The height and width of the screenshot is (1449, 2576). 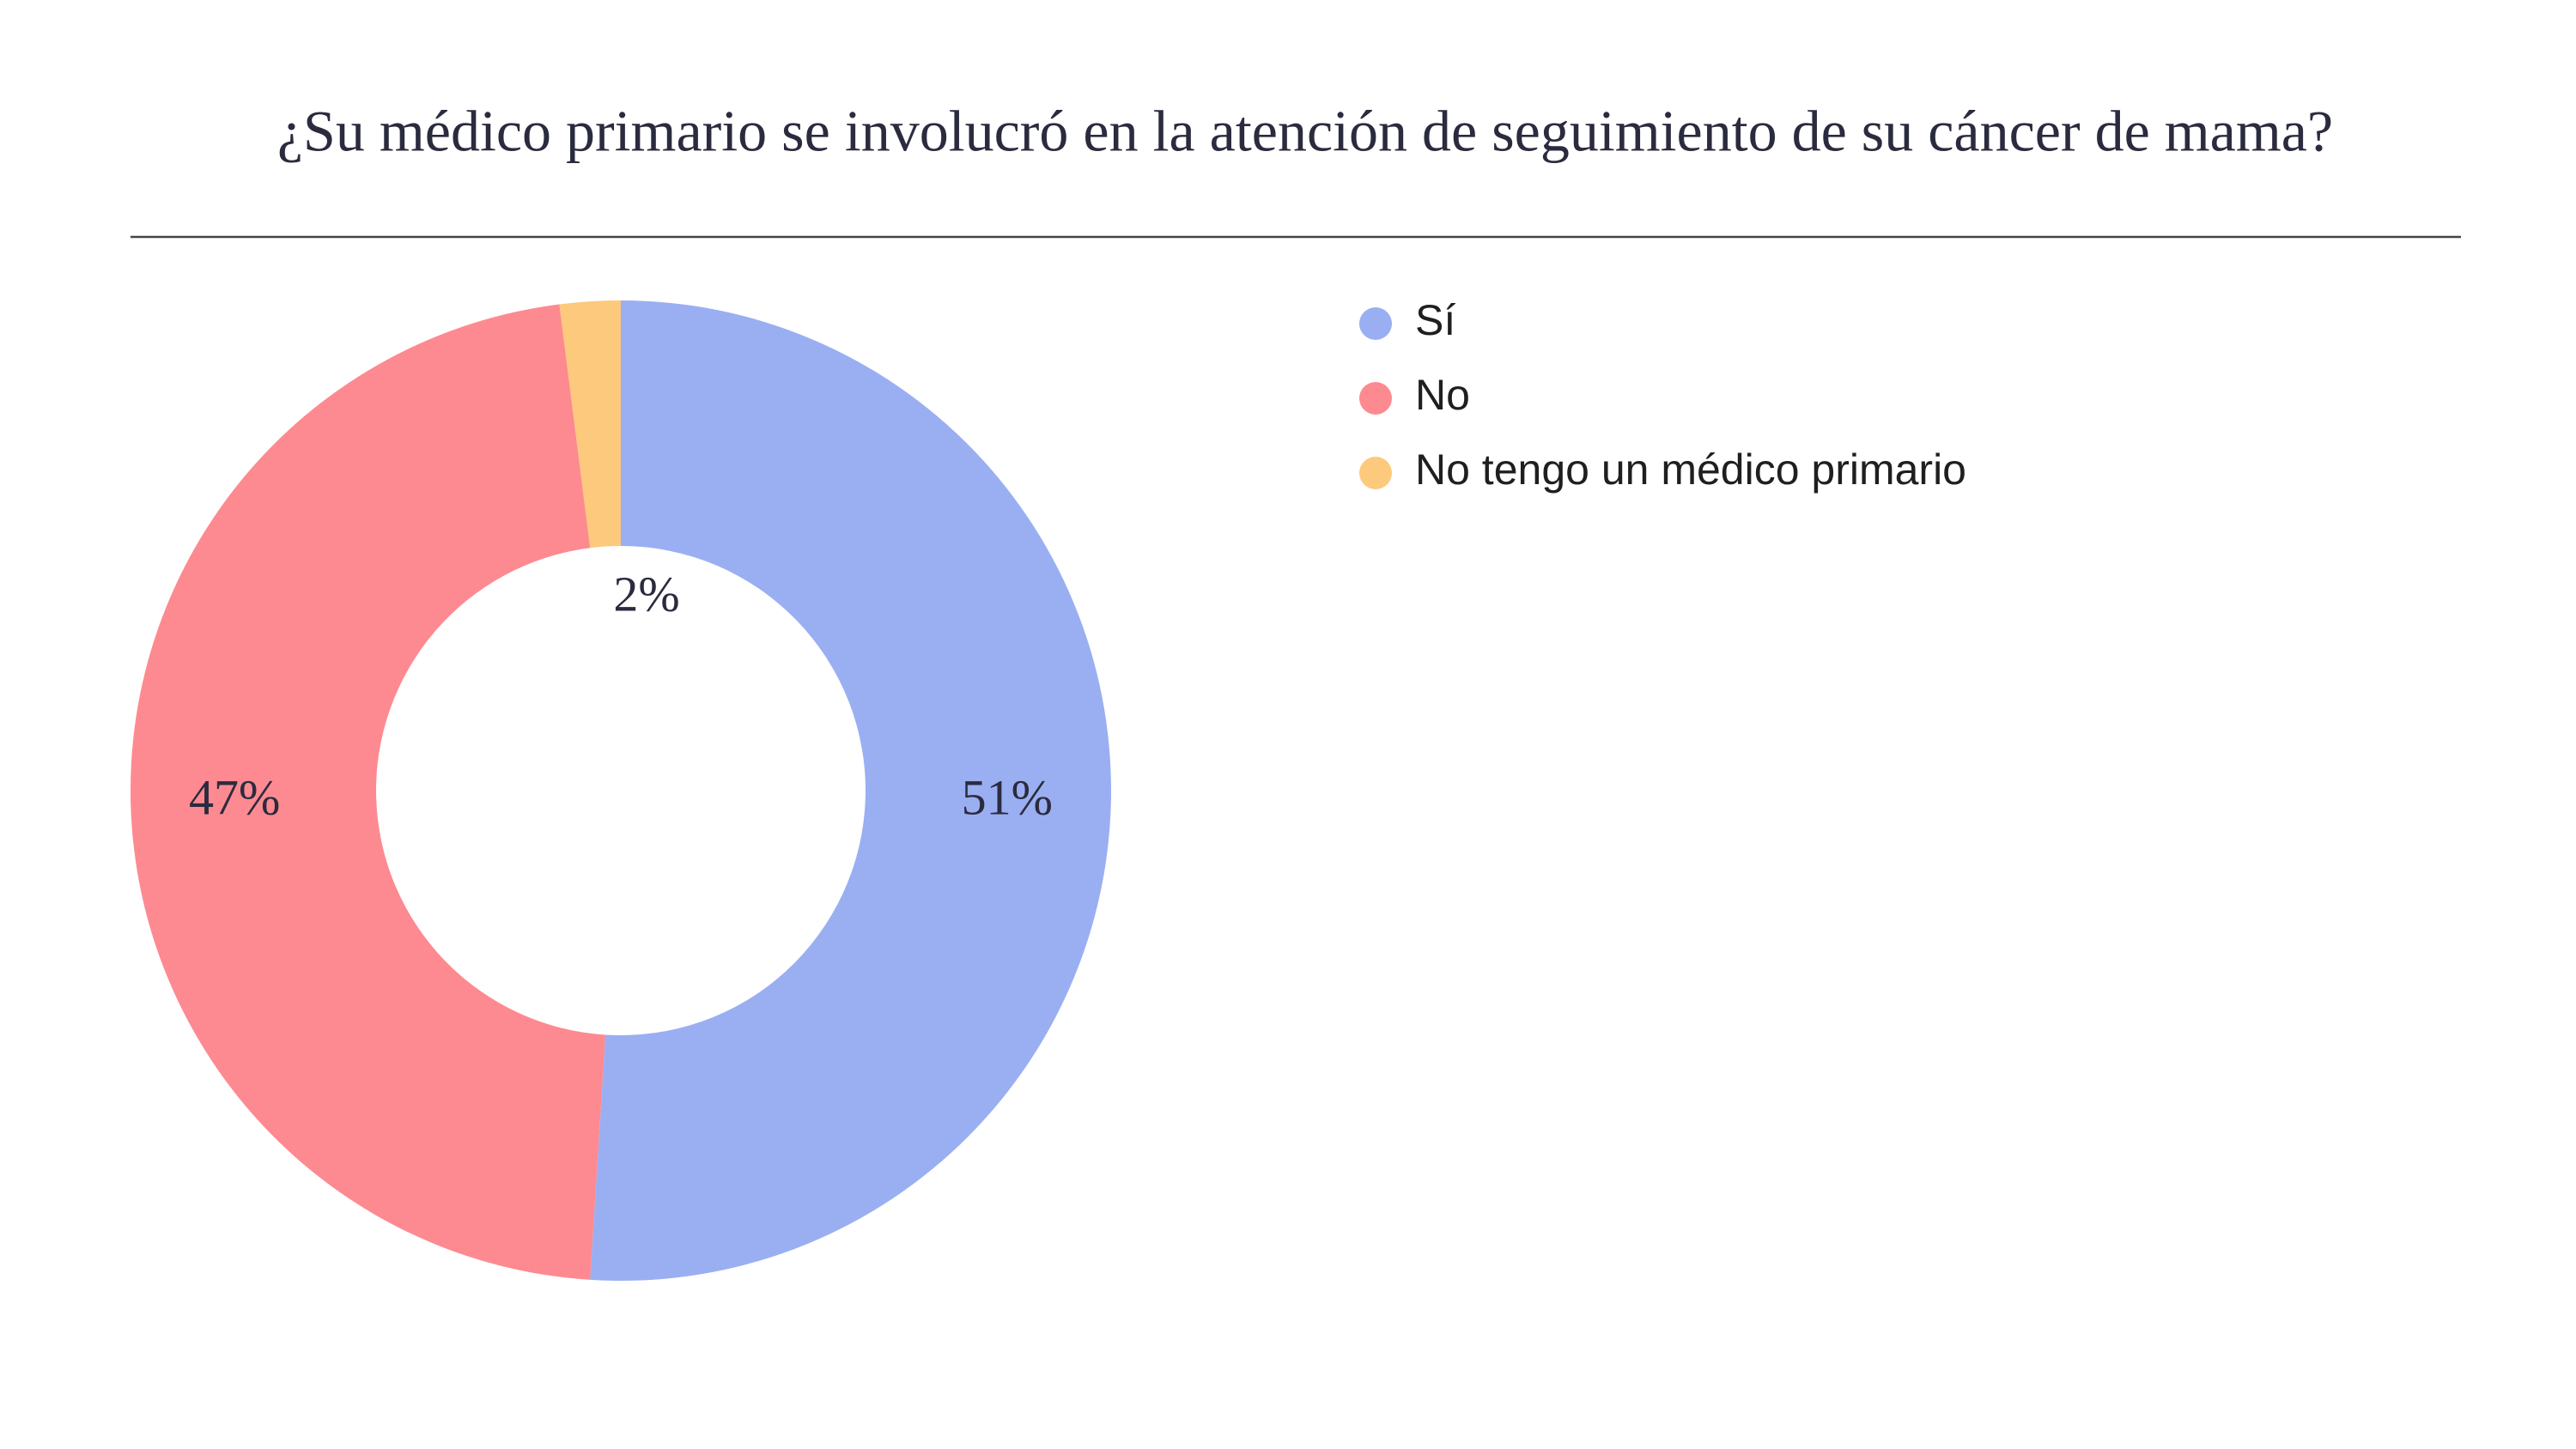 I want to click on data-label: 47%, so click(x=234, y=797).